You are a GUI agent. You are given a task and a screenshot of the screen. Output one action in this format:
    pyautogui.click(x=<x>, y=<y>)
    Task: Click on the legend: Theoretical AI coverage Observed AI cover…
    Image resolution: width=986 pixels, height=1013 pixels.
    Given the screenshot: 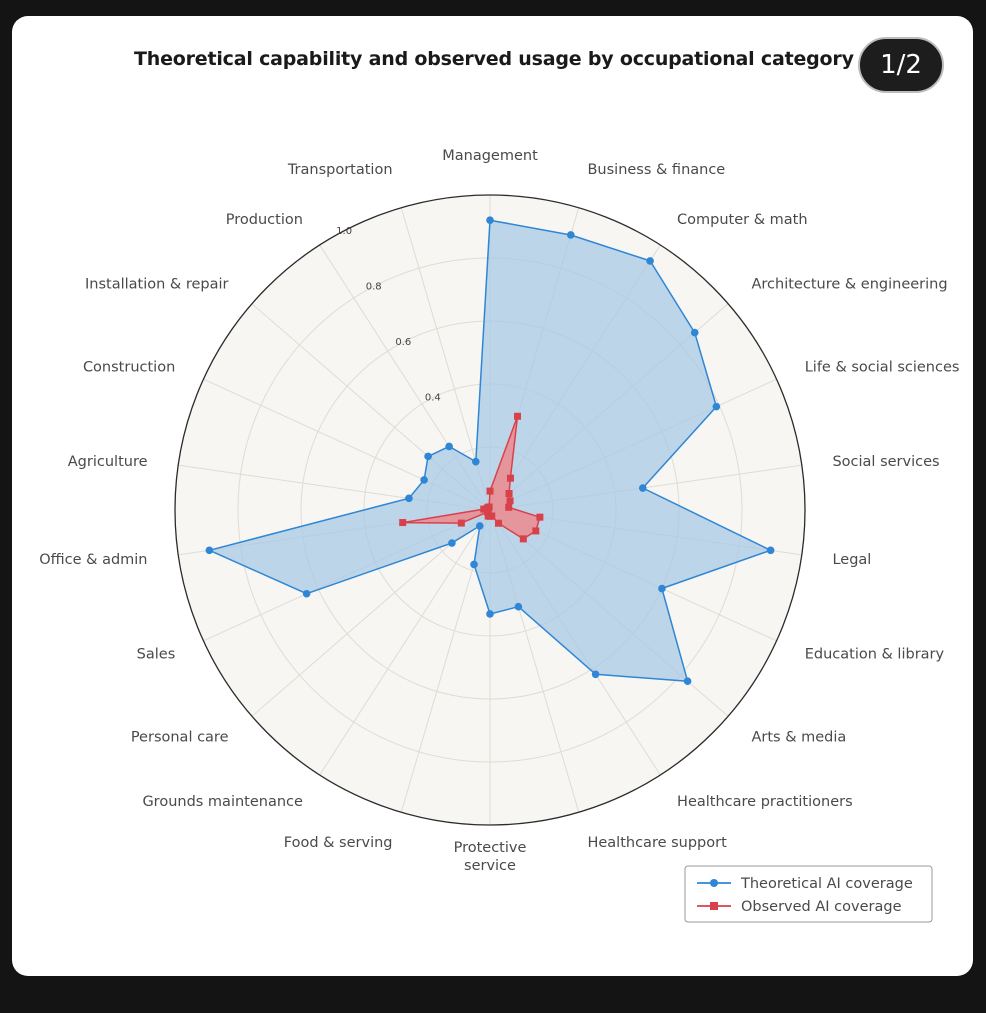 What is the action you would take?
    pyautogui.click(x=808, y=894)
    